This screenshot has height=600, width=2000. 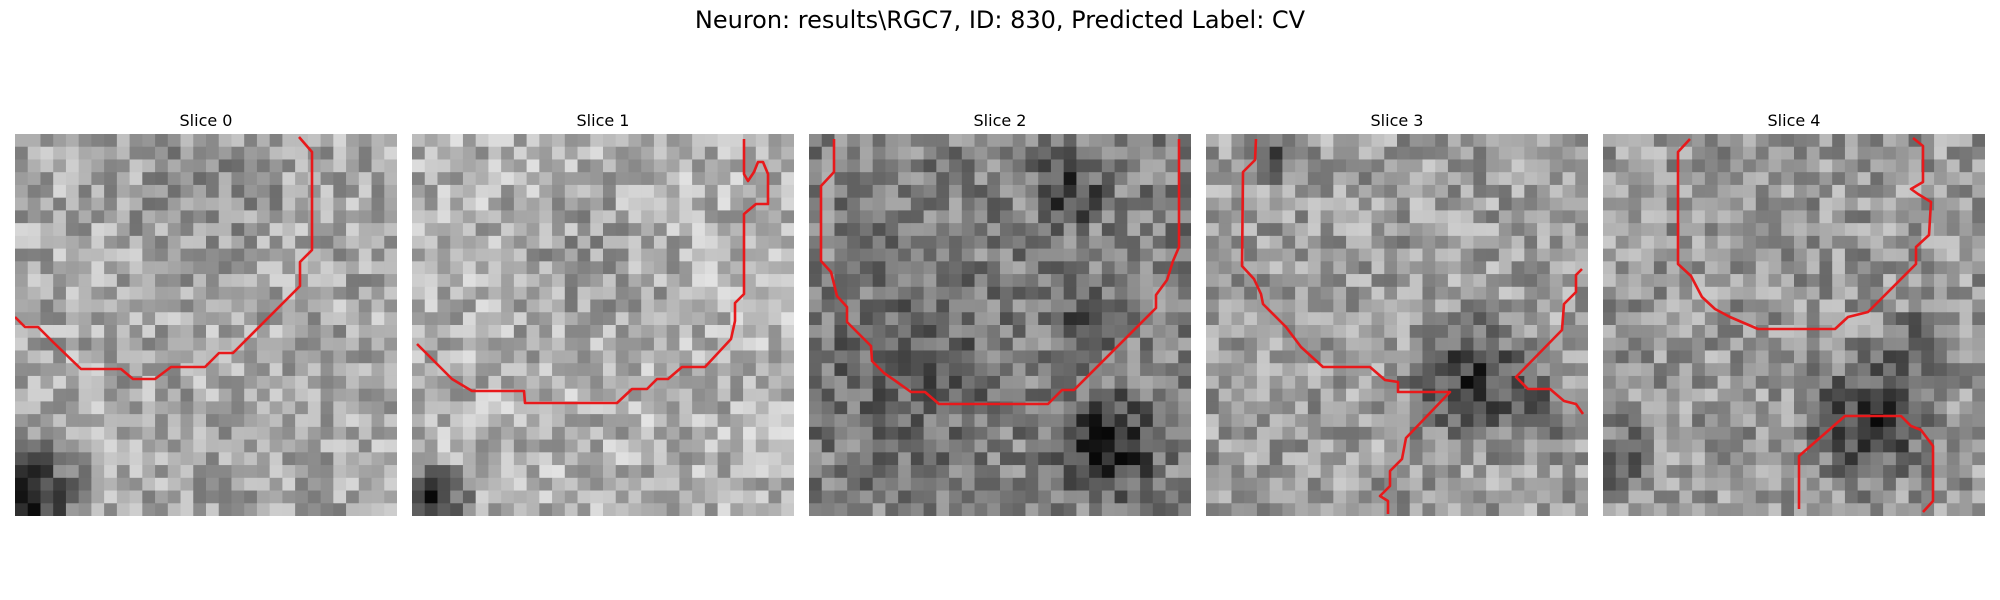 What do you see at coordinates (1397, 120) in the screenshot?
I see `slice-title: Slice 3` at bounding box center [1397, 120].